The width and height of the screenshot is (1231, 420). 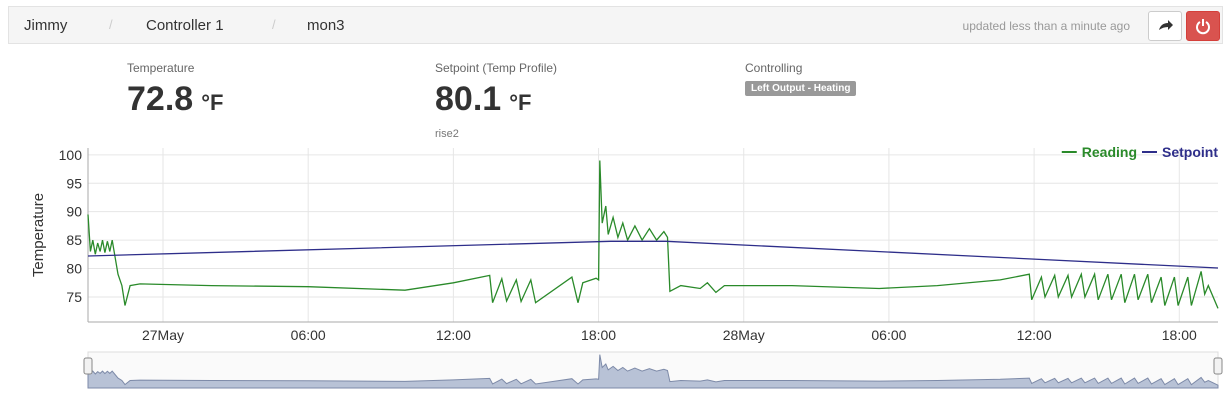 I want to click on value: 72.8, so click(x=160, y=99).